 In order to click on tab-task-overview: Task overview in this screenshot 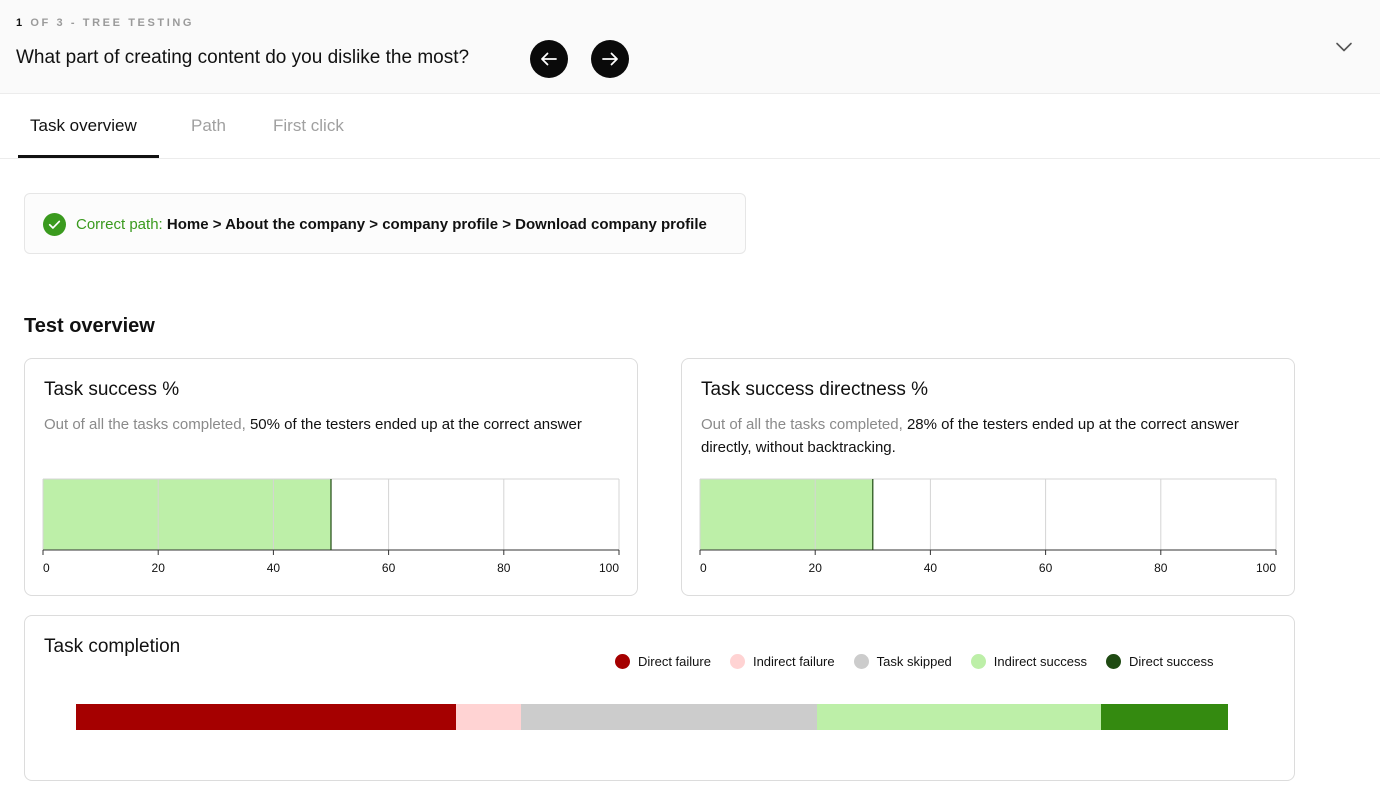, I will do `click(83, 125)`.